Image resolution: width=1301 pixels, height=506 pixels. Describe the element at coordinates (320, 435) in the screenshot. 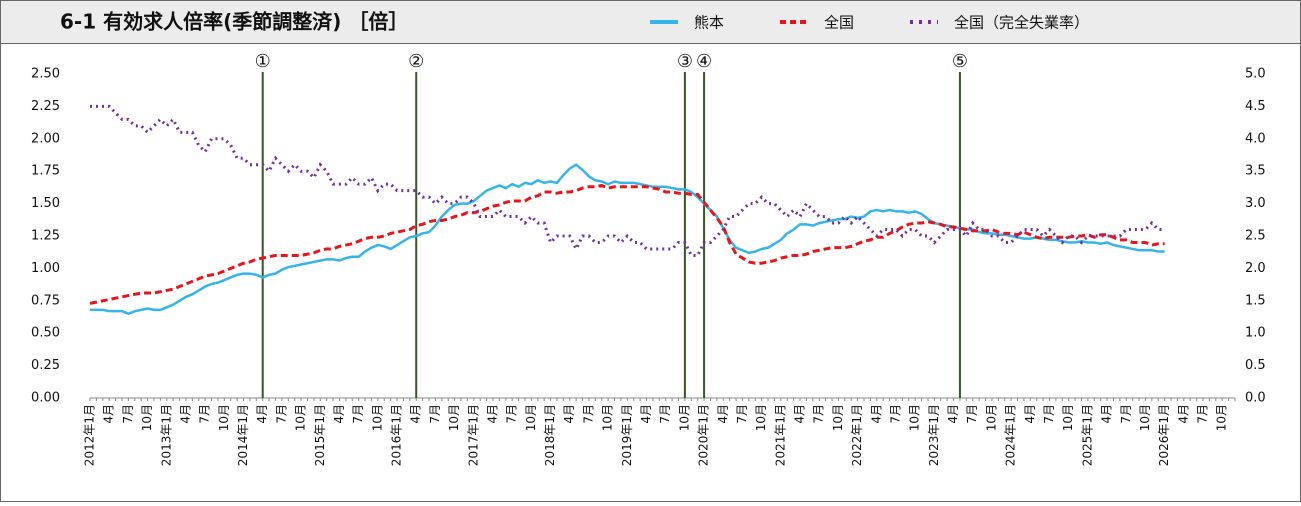

I see `x-tick-label: 2015年1月` at that location.